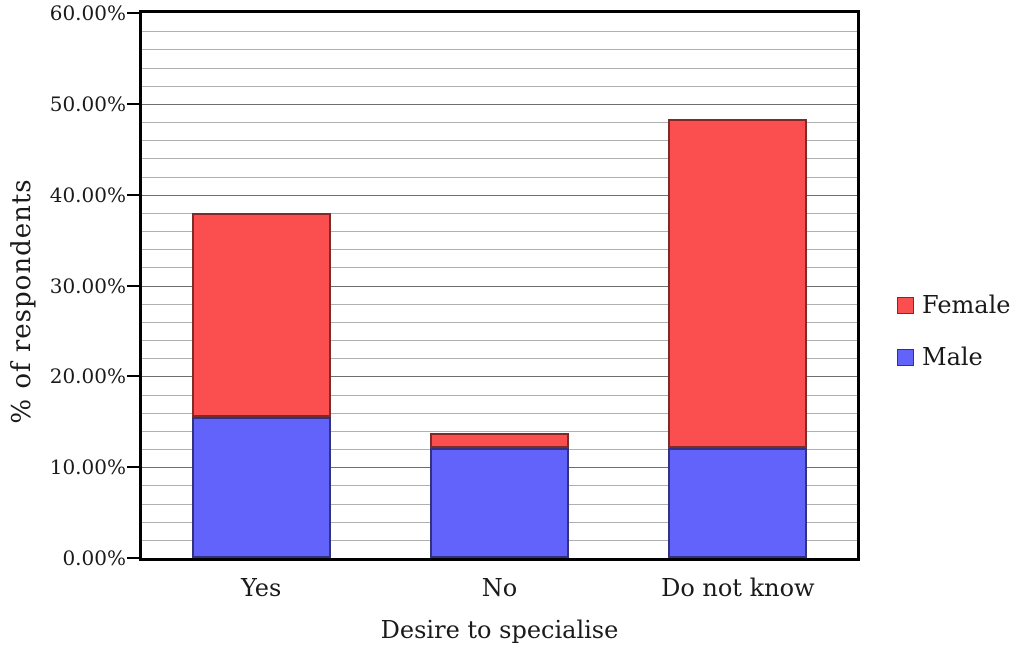 This screenshot has width=1024, height=655. What do you see at coordinates (94, 558) in the screenshot?
I see `y-axis-tick-label-0-00: 0.00%` at bounding box center [94, 558].